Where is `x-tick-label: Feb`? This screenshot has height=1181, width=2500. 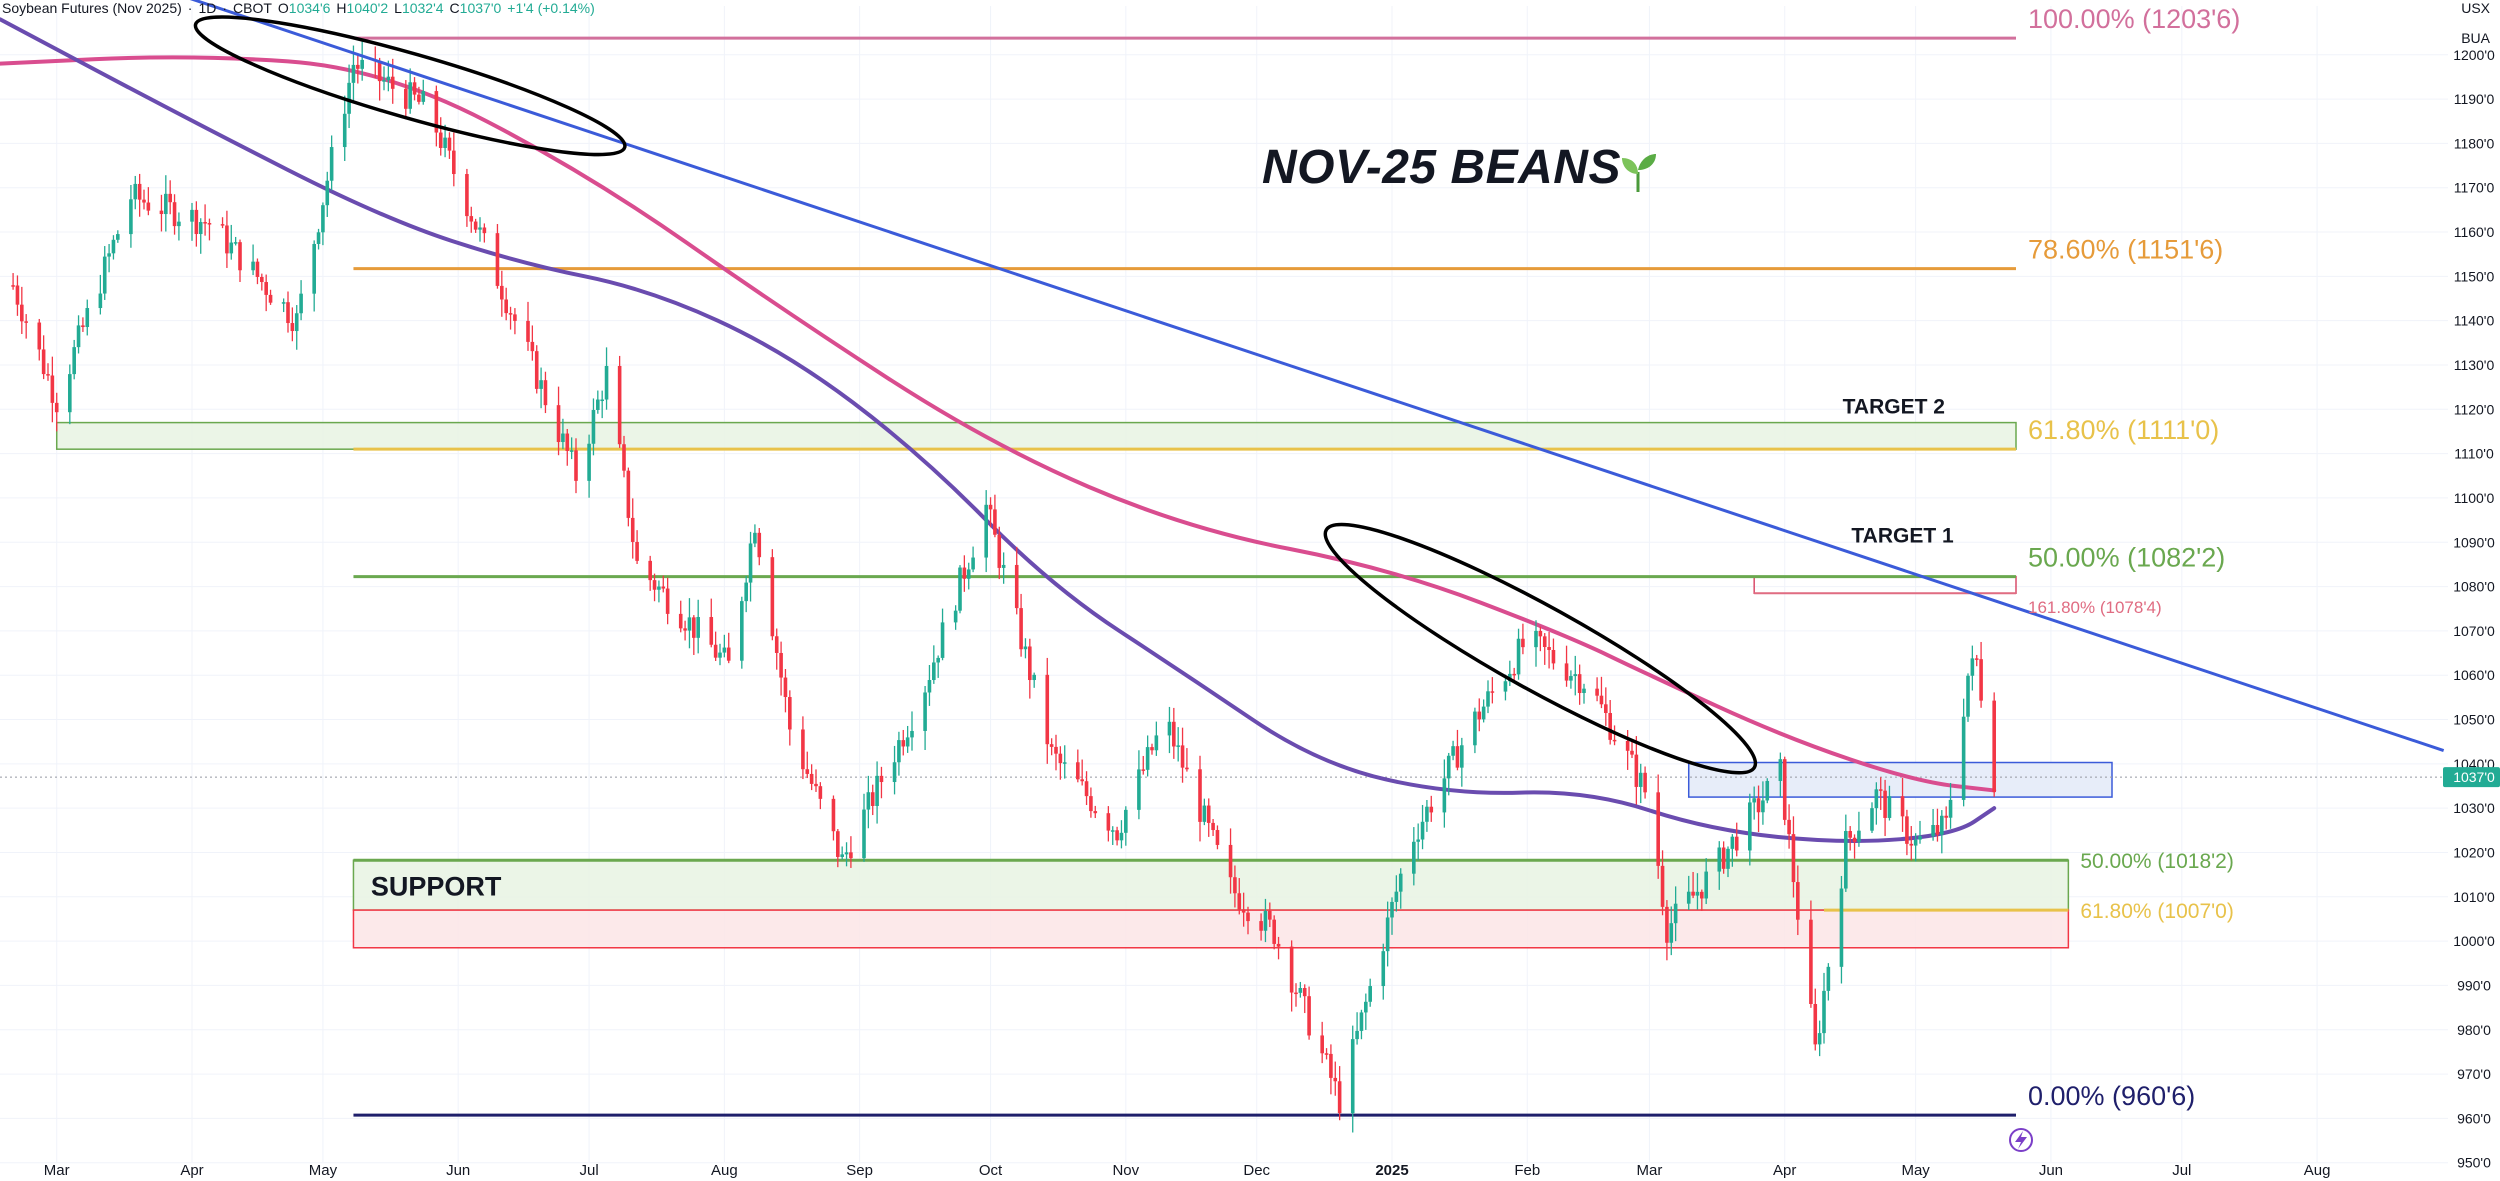 x-tick-label: Feb is located at coordinates (1527, 1170).